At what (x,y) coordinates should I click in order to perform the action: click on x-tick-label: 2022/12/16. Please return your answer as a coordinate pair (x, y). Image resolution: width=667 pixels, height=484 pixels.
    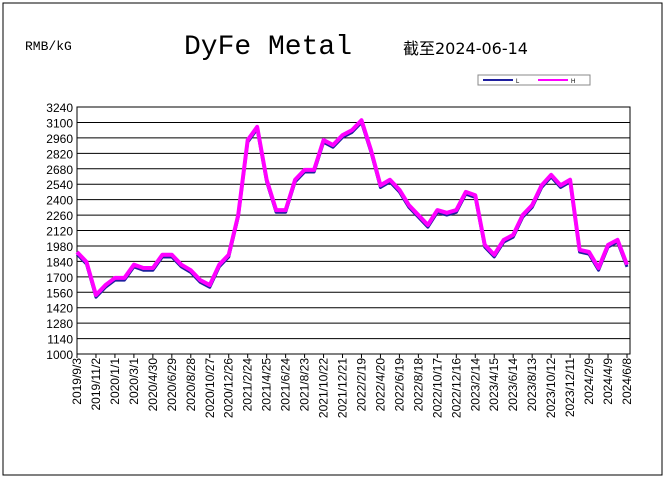
    Looking at the image, I should click on (456, 388).